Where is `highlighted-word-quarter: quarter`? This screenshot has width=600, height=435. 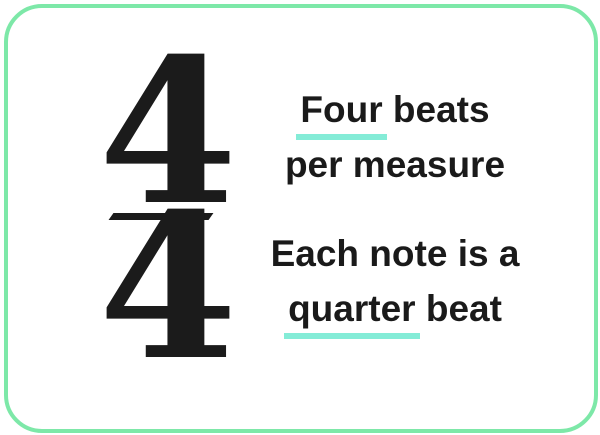
highlighted-word-quarter: quarter is located at coordinates (352, 310).